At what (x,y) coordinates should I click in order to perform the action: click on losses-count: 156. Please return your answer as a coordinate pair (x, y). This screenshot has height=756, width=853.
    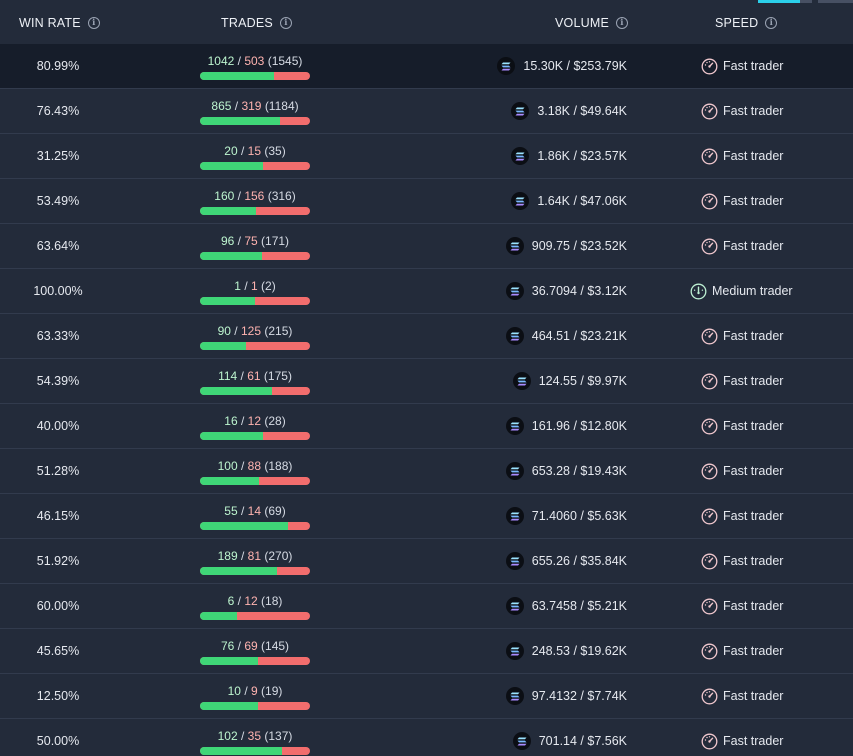
    Looking at the image, I should click on (254, 196).